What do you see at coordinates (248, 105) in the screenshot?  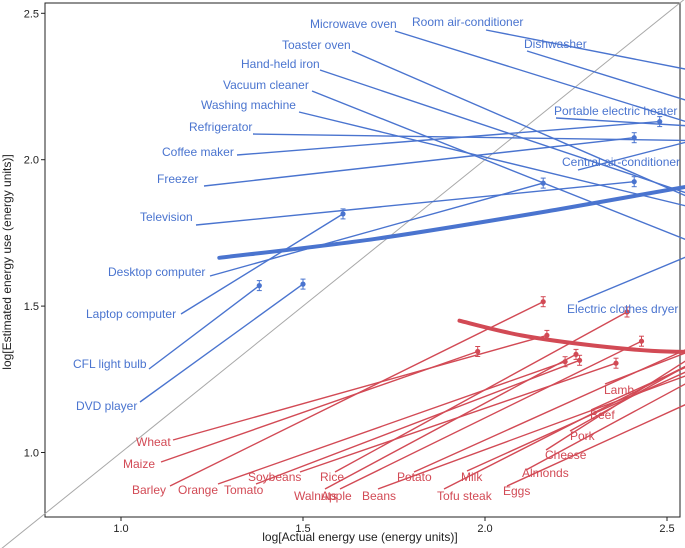 I see `label-washing-machine: Washing machine` at bounding box center [248, 105].